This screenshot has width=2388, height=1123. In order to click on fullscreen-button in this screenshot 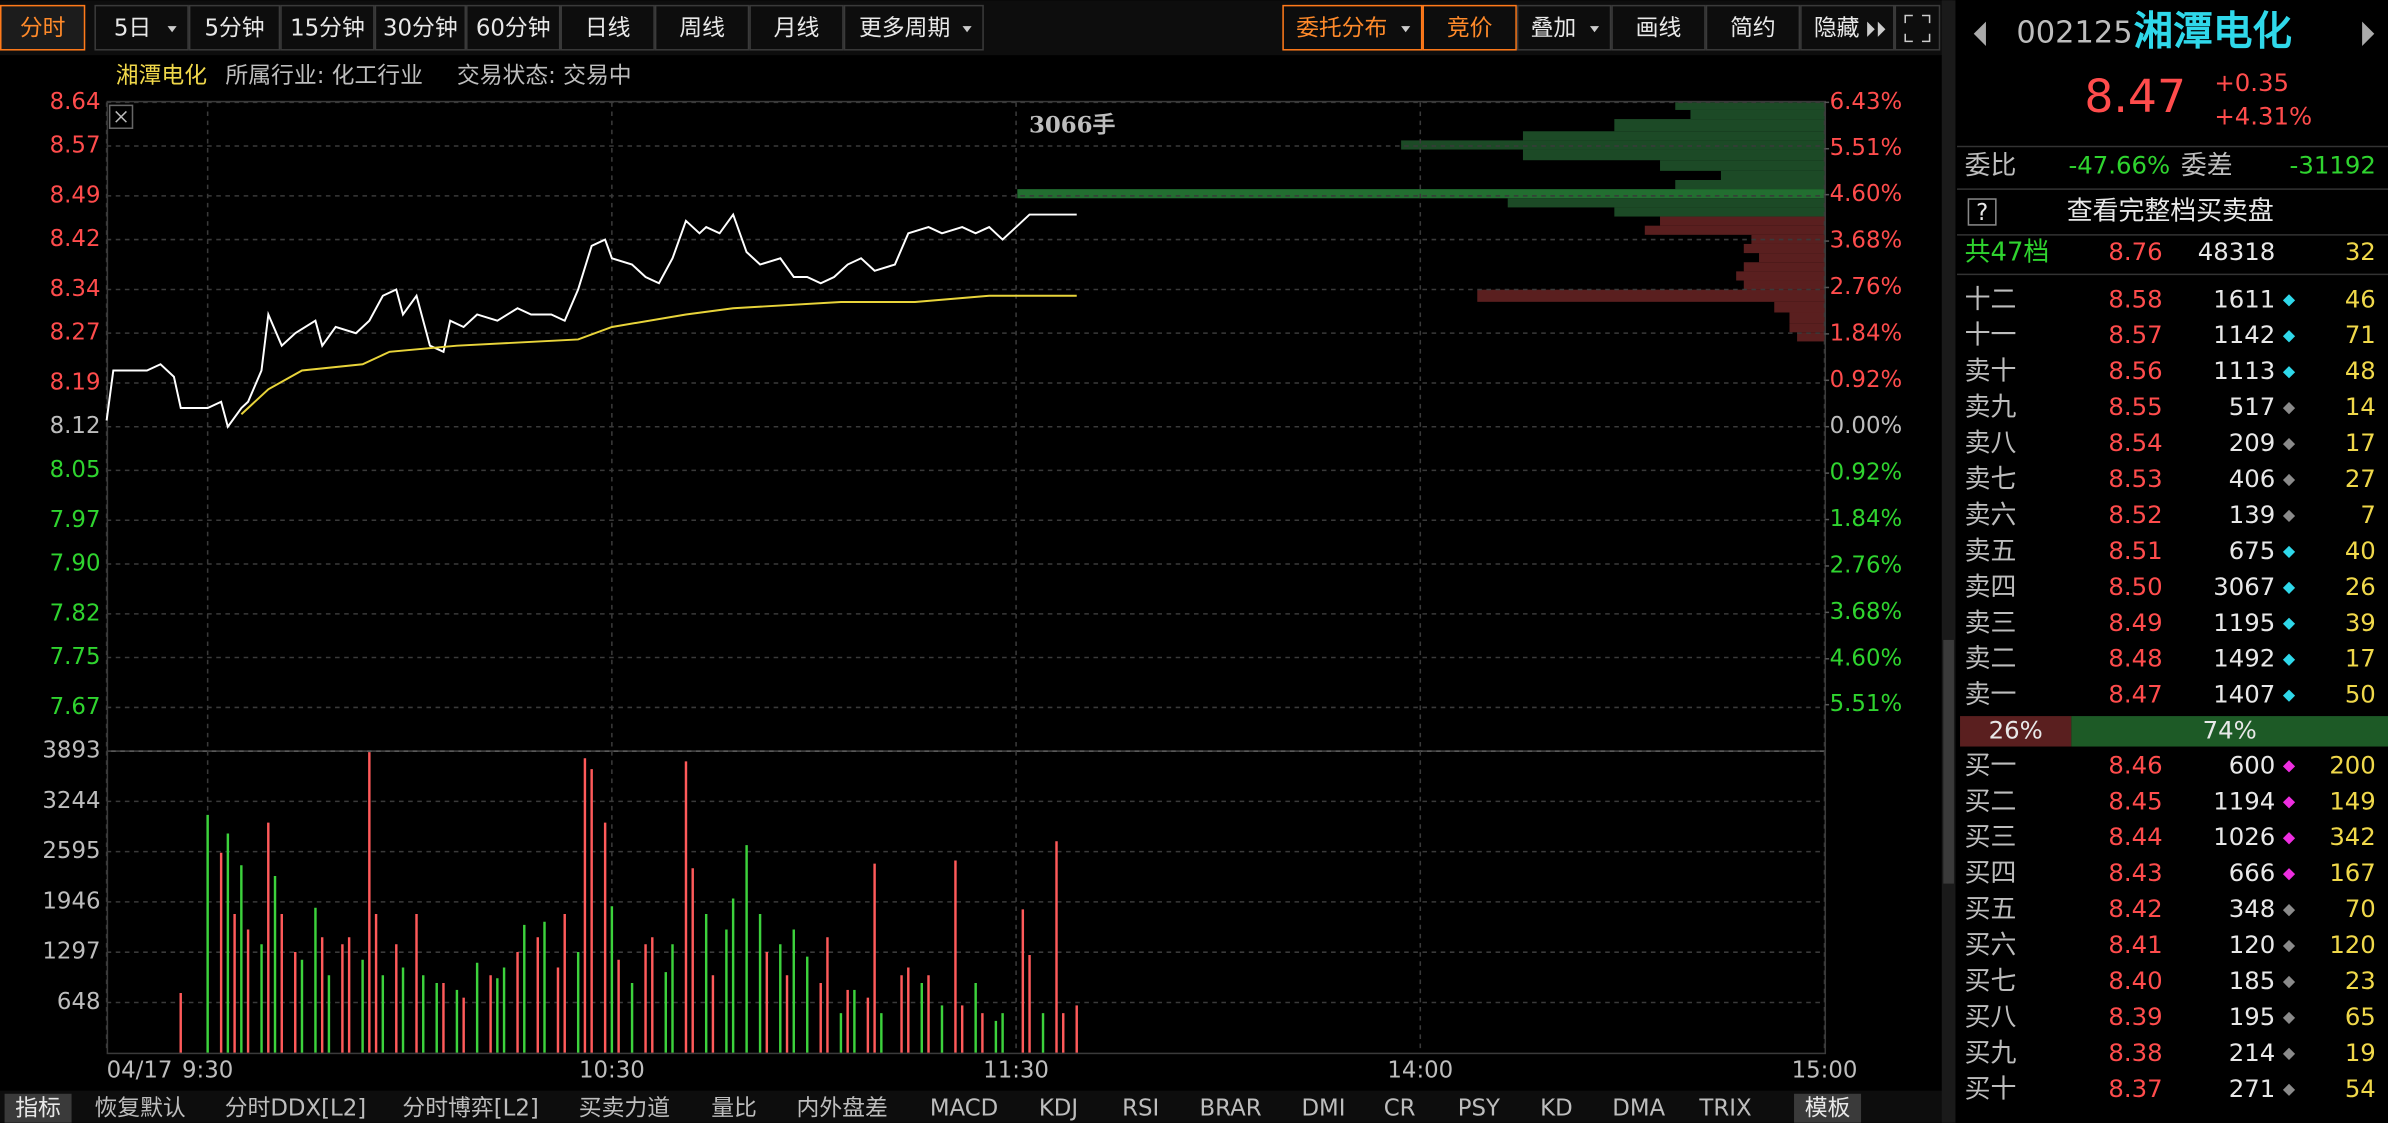, I will do `click(1917, 27)`.